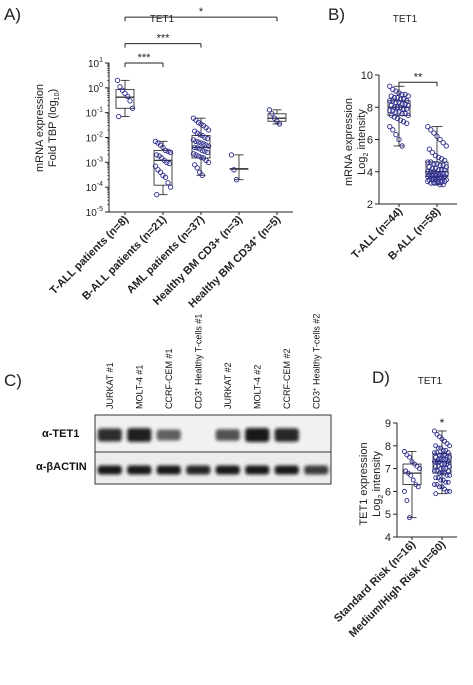 The height and width of the screenshot is (685, 473). What do you see at coordinates (363, 142) in the screenshot?
I see `panel-b-ylabel-line2: Log2 intensity` at bounding box center [363, 142].